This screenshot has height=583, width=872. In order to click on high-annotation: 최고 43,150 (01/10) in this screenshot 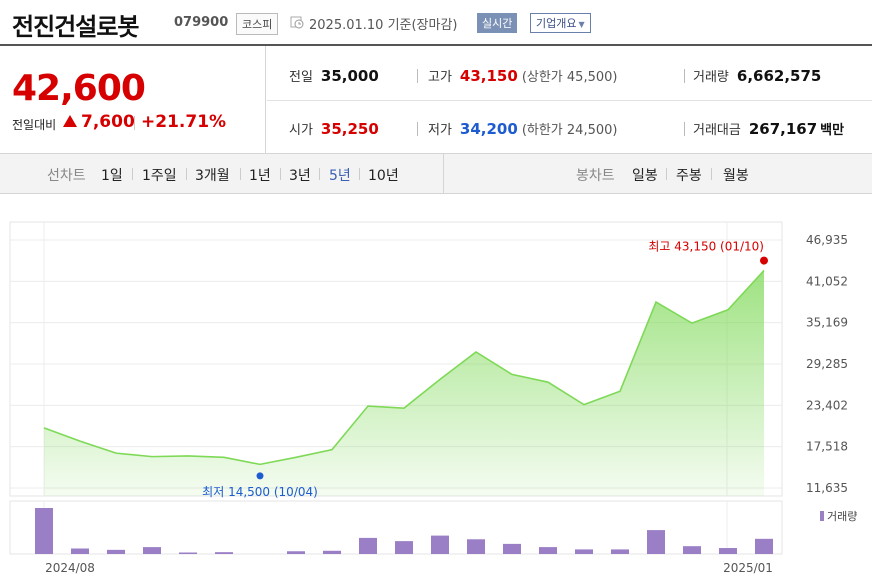, I will do `click(706, 247)`.